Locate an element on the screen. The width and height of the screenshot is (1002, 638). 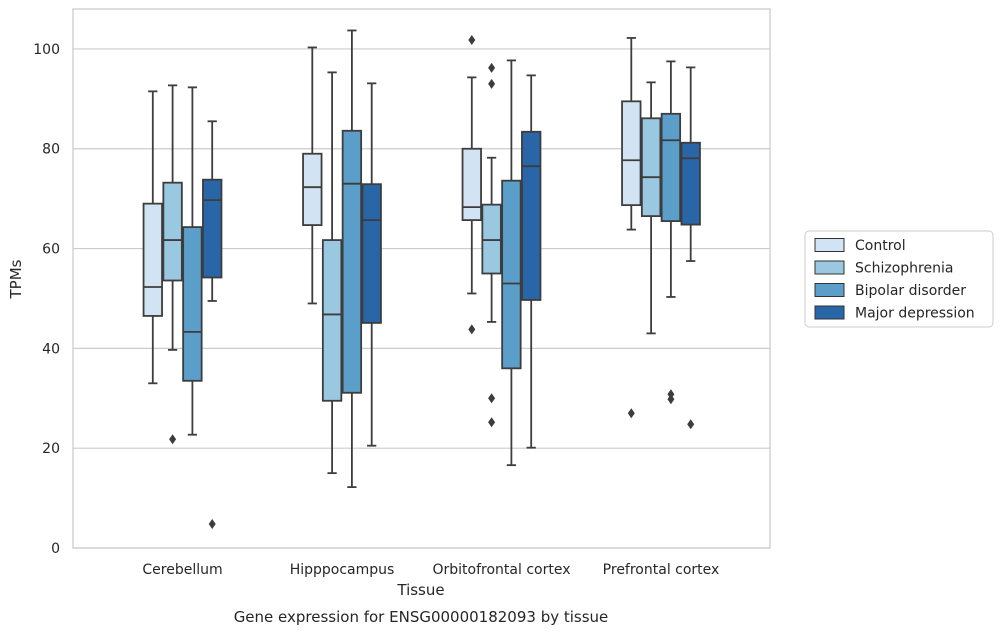
y-tick-label: 40 is located at coordinates (51, 349).